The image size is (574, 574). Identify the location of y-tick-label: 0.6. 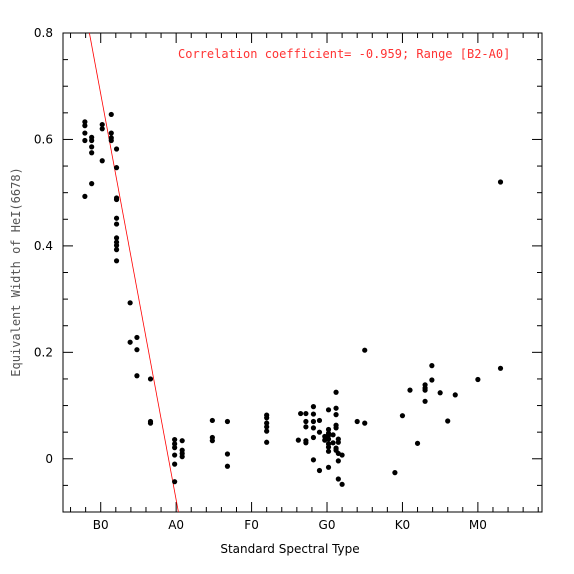
(43, 139).